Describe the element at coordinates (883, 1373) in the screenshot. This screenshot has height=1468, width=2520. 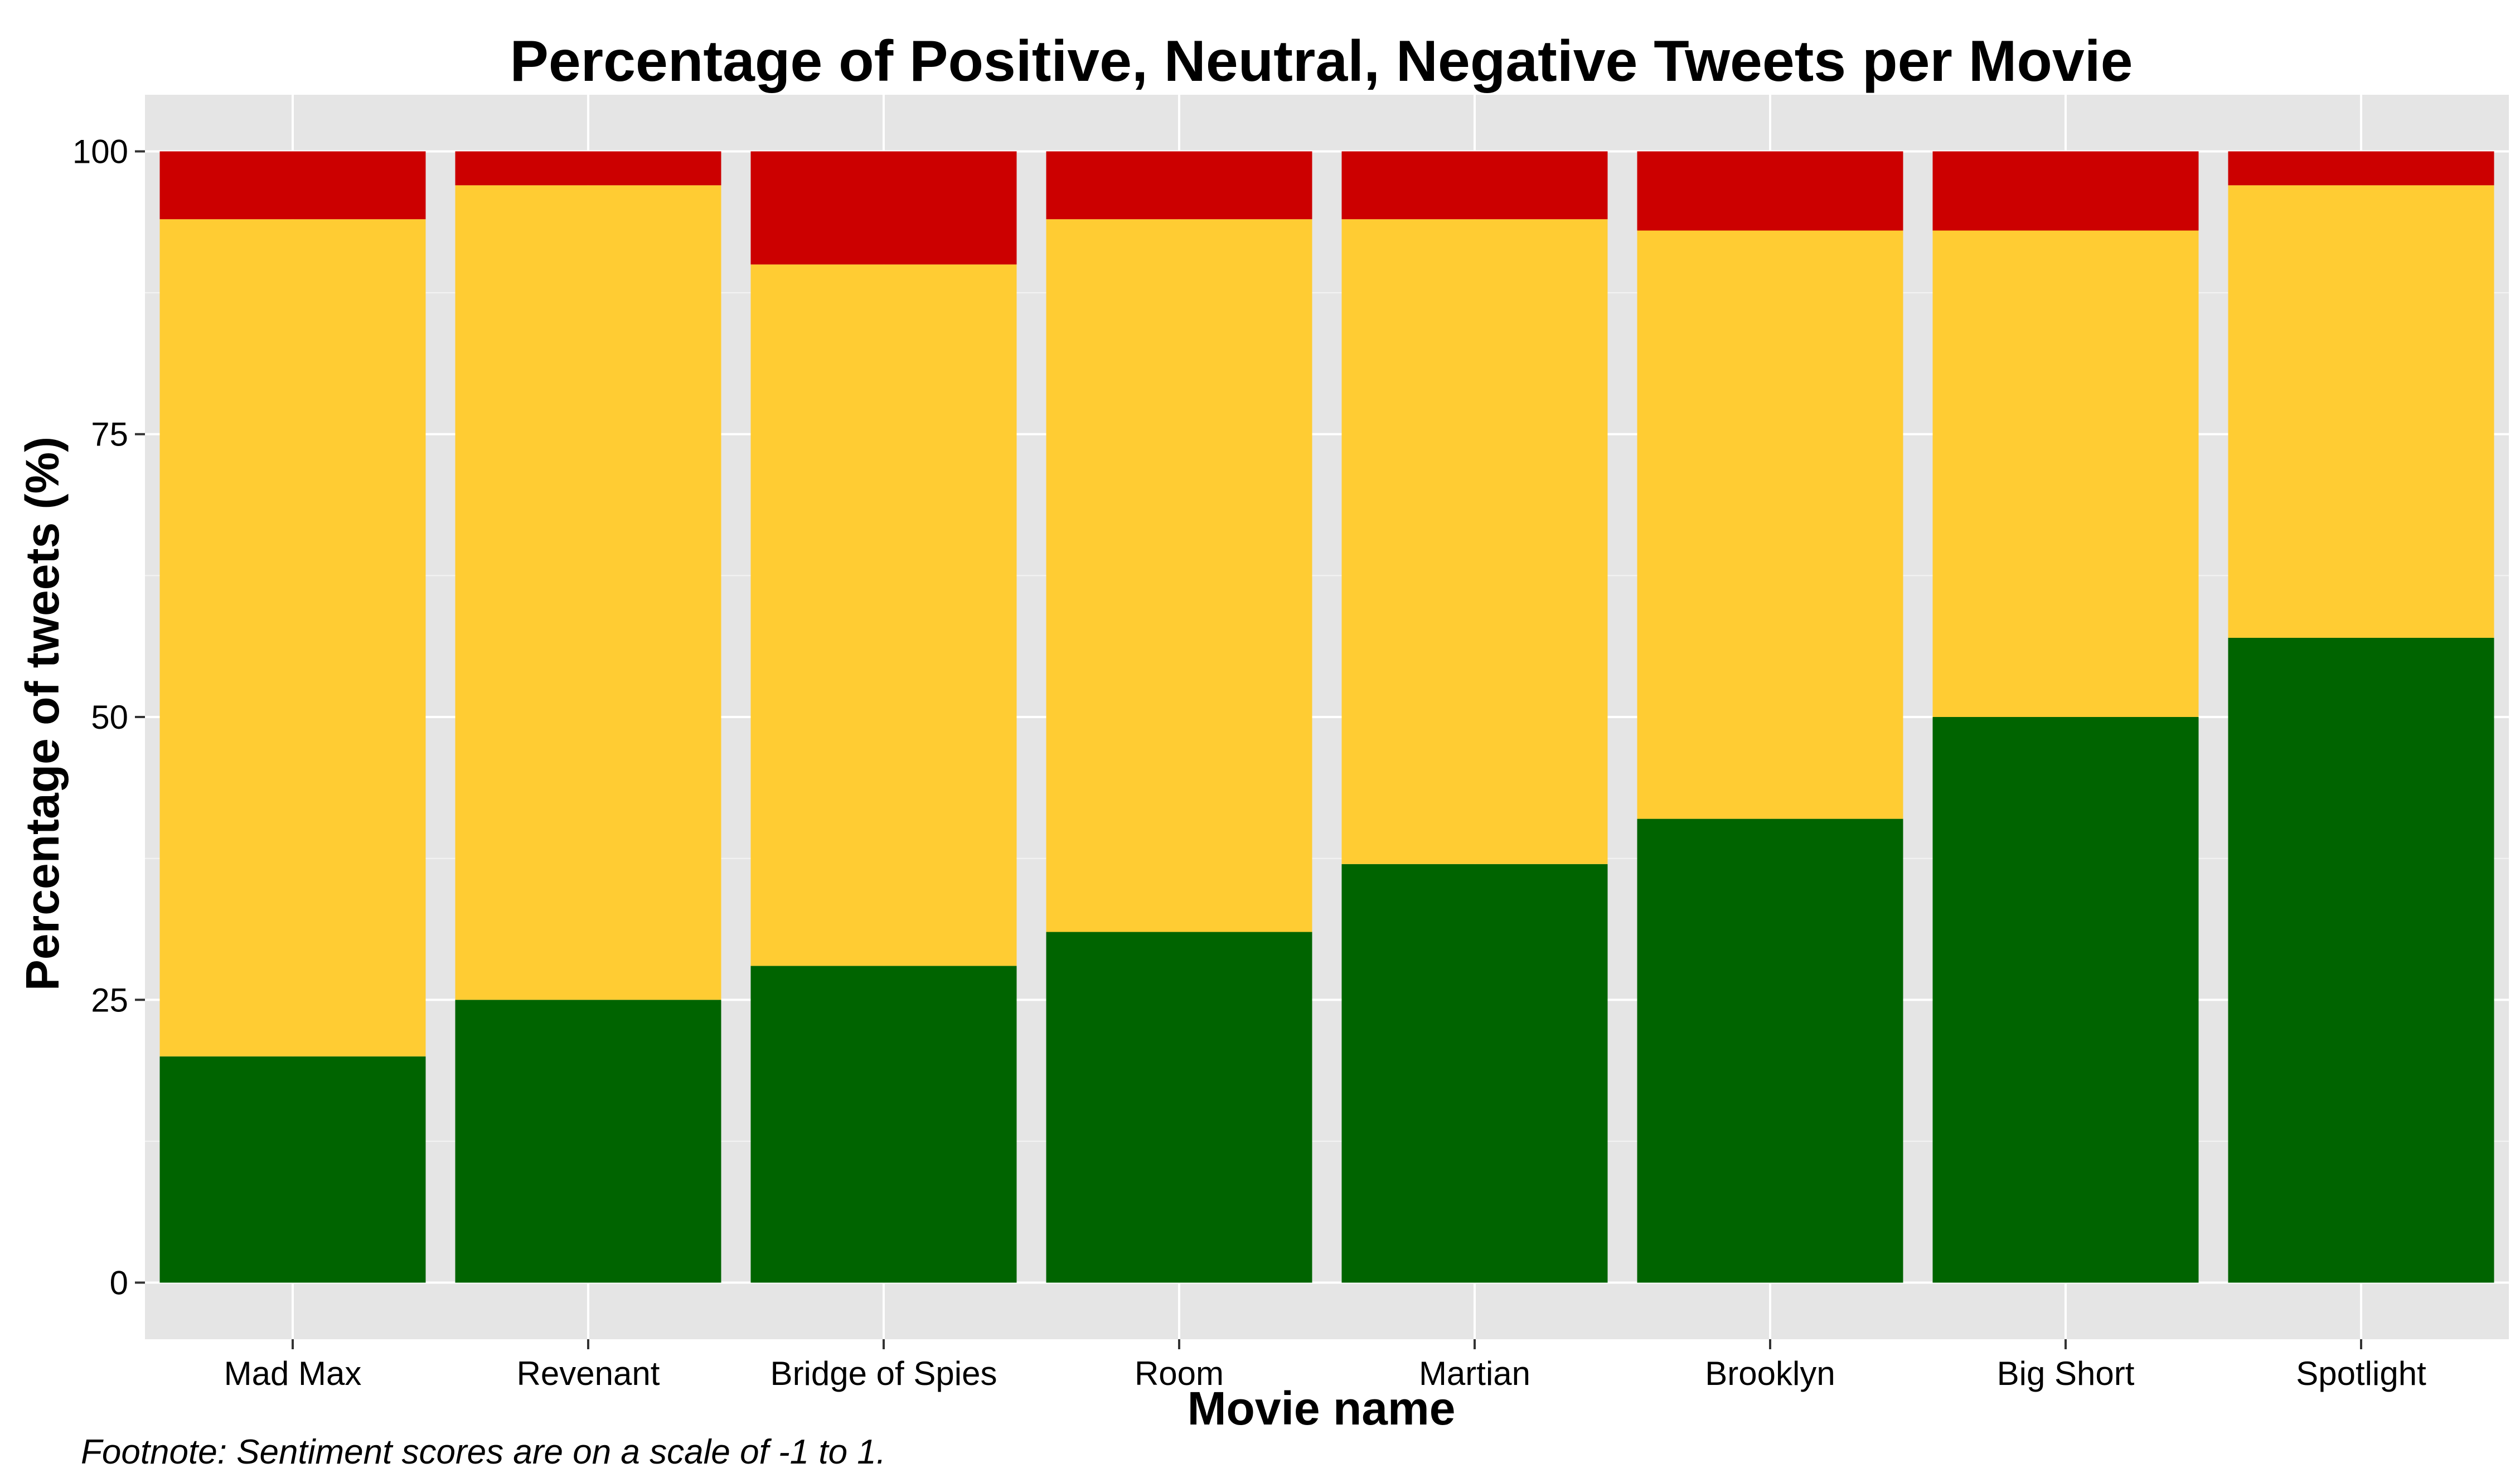
I see `x-tick-label: Bridge of Spies` at that location.